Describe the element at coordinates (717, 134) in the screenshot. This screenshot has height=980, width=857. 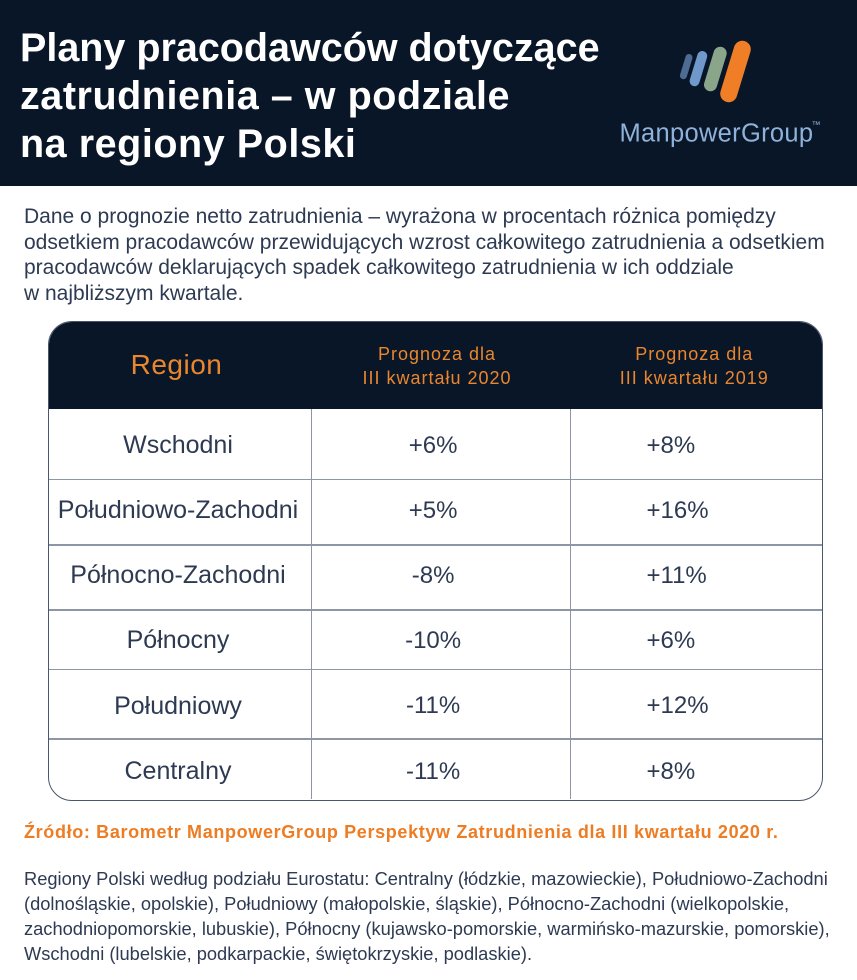
I see `svg-text: ManpowerGroup` at that location.